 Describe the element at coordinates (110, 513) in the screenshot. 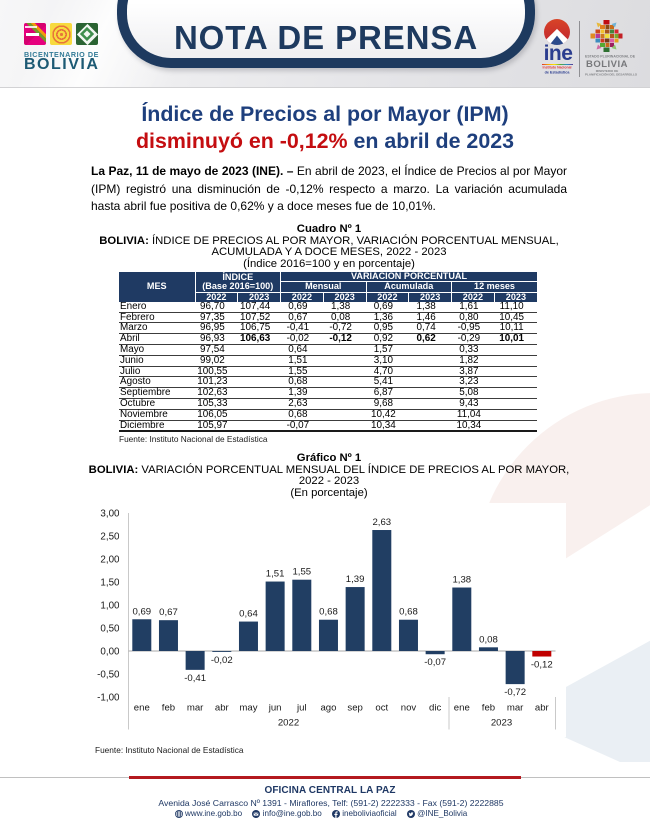

I see `svg-text: 3,00` at that location.